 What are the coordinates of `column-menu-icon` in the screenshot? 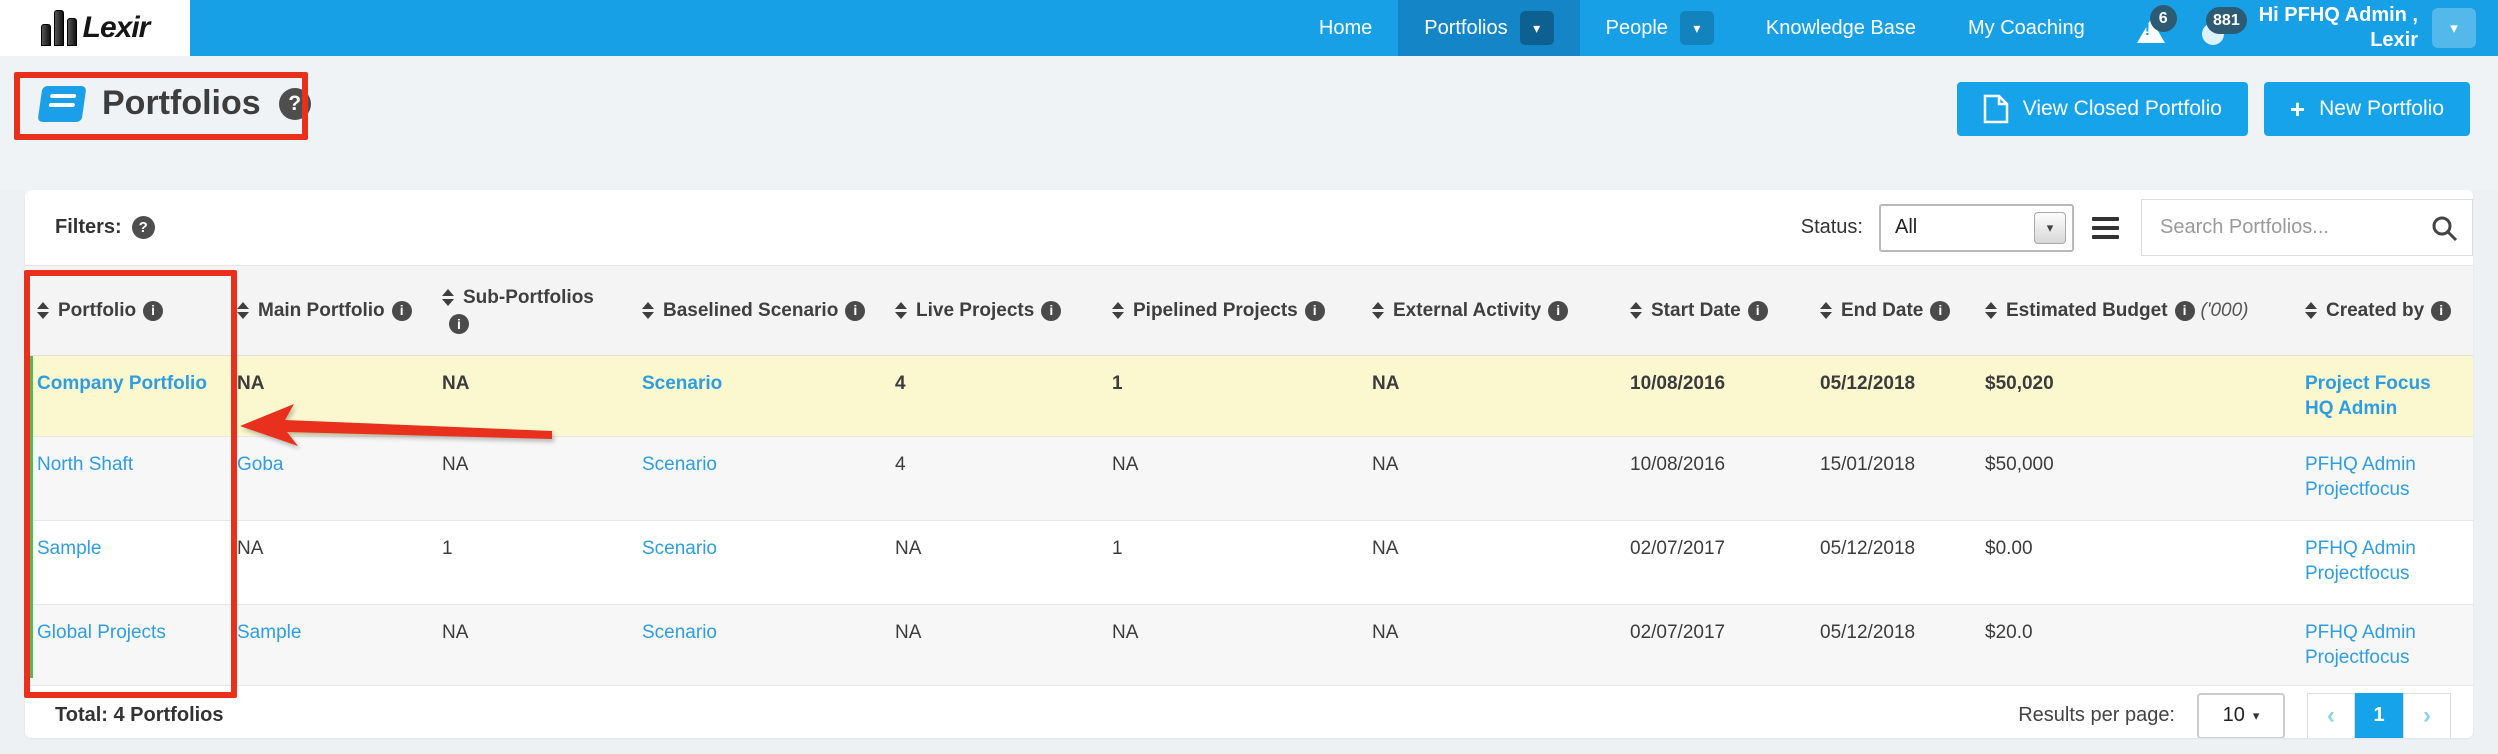 It's located at (2105, 227).